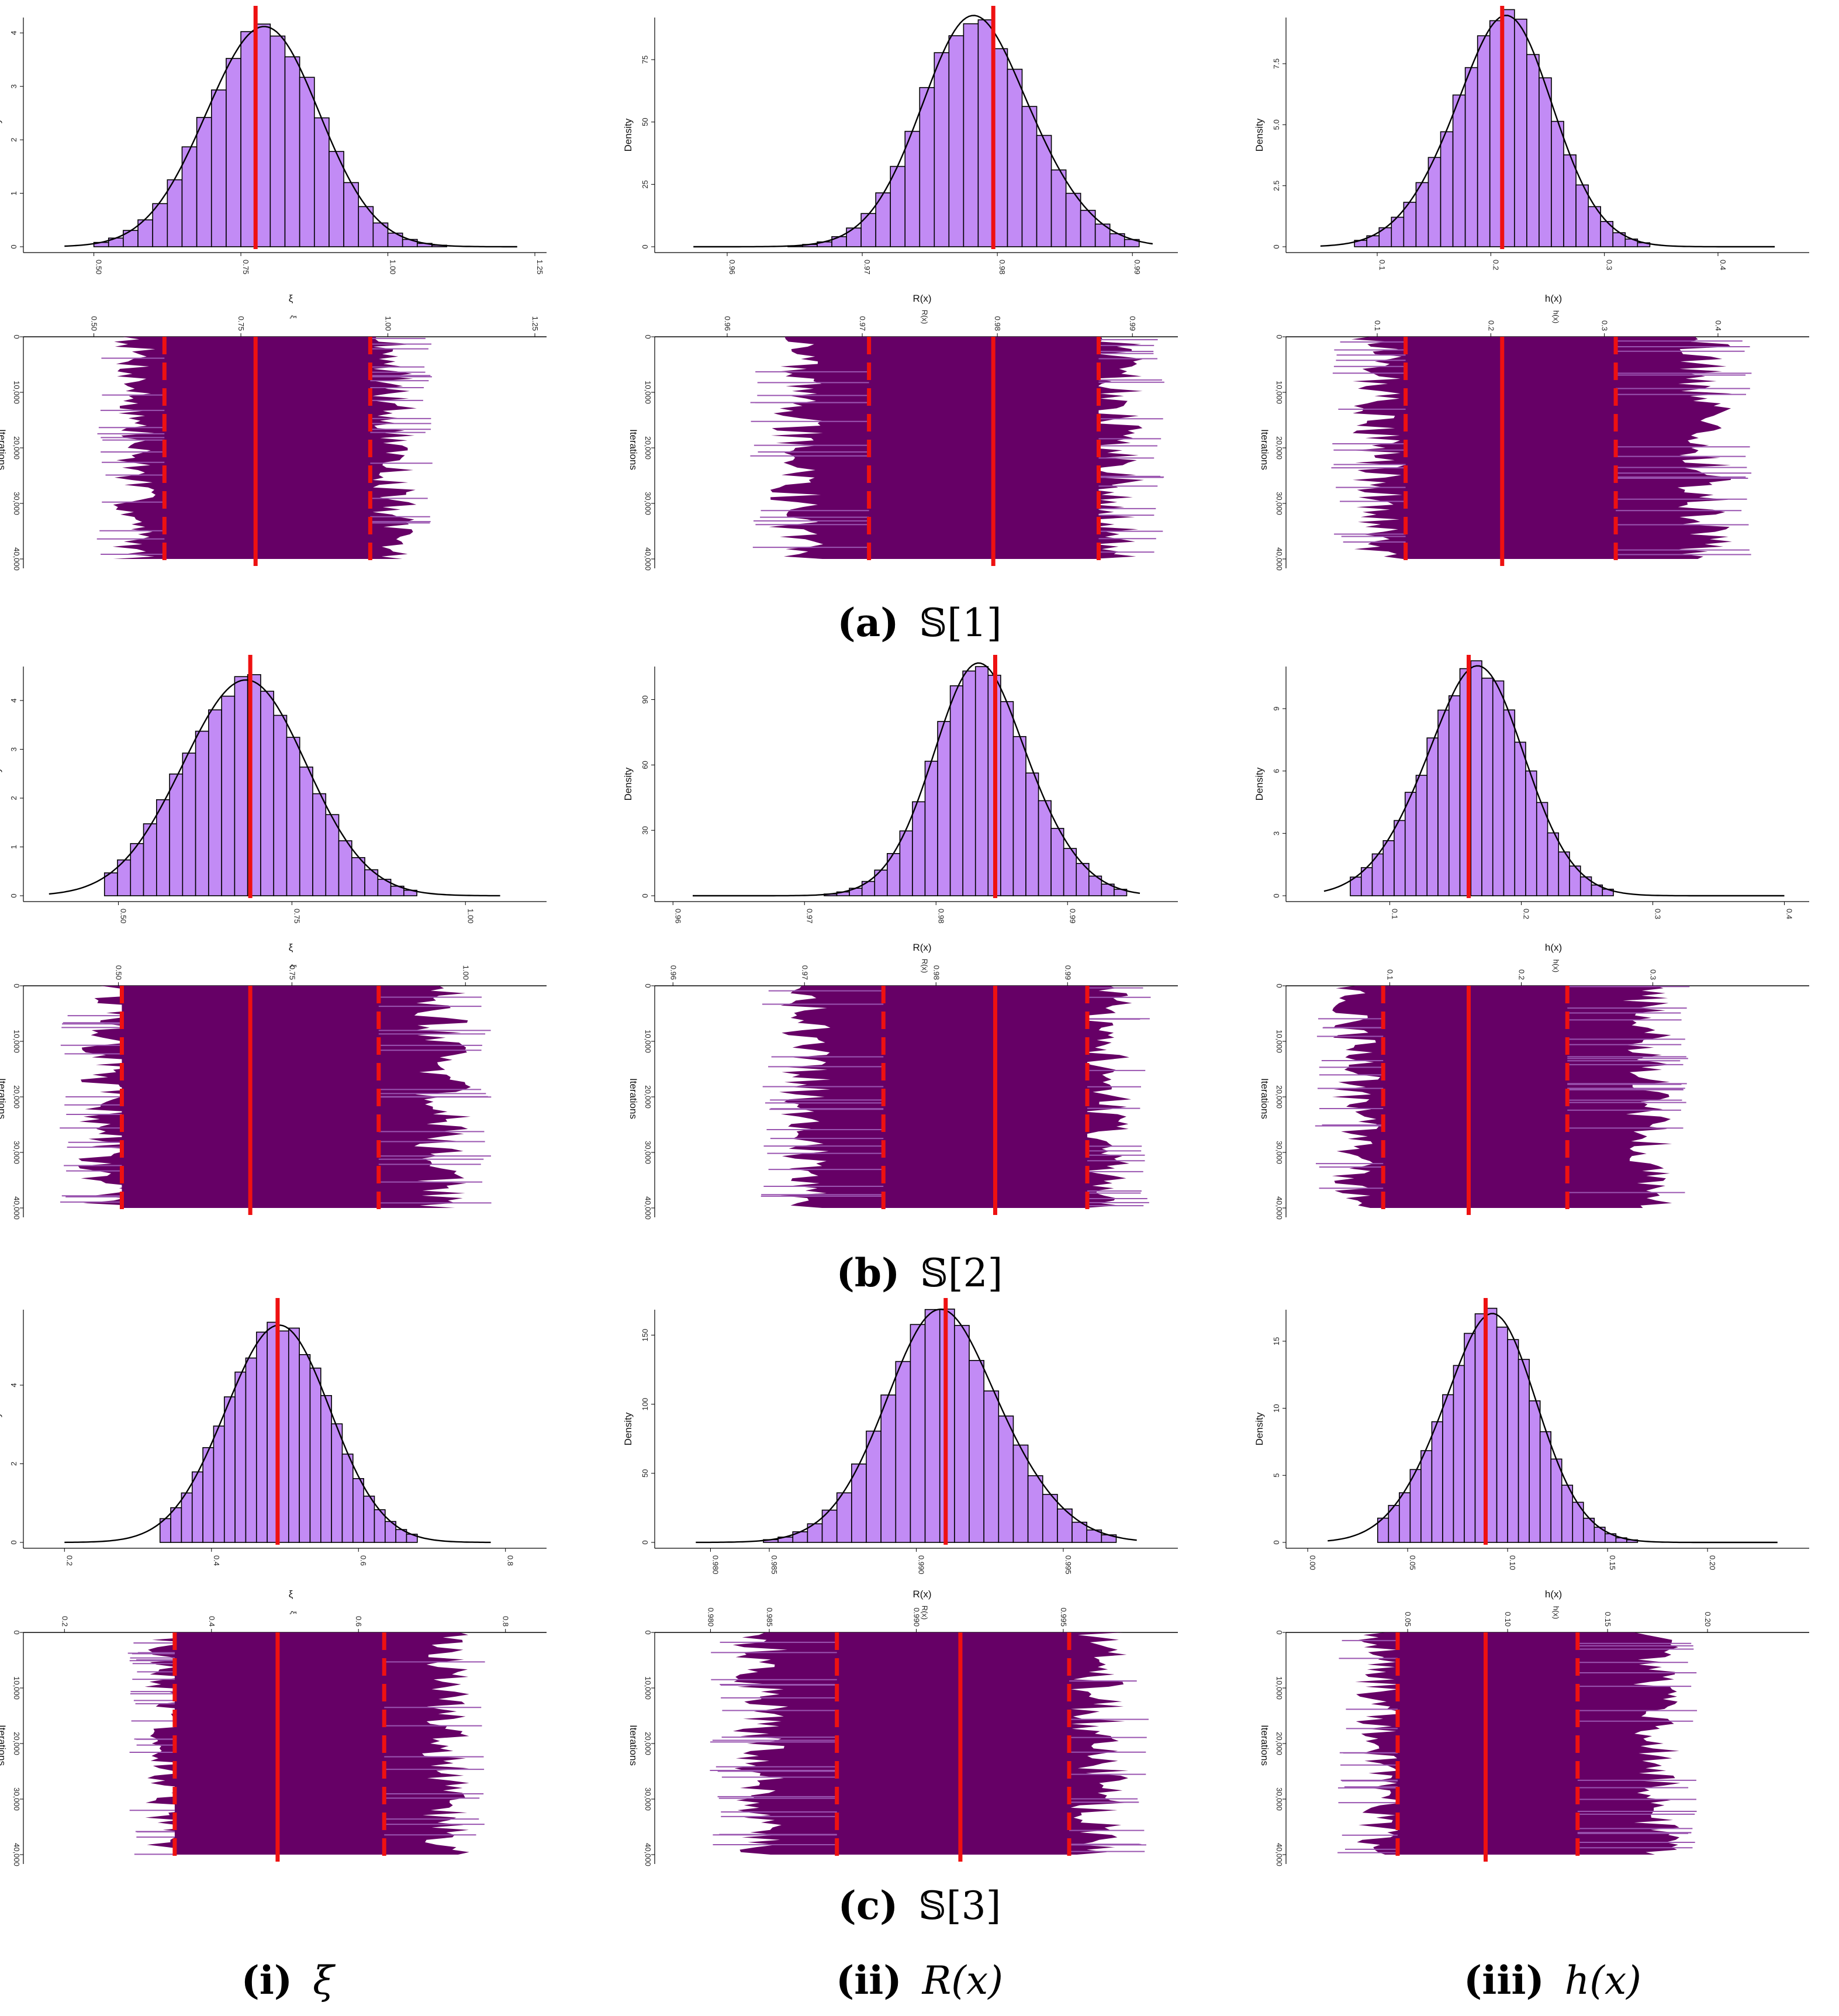 The width and height of the screenshot is (1839, 2016). What do you see at coordinates (1063, 1617) in the screenshot?
I see `x-tick-label: 0.995` at bounding box center [1063, 1617].